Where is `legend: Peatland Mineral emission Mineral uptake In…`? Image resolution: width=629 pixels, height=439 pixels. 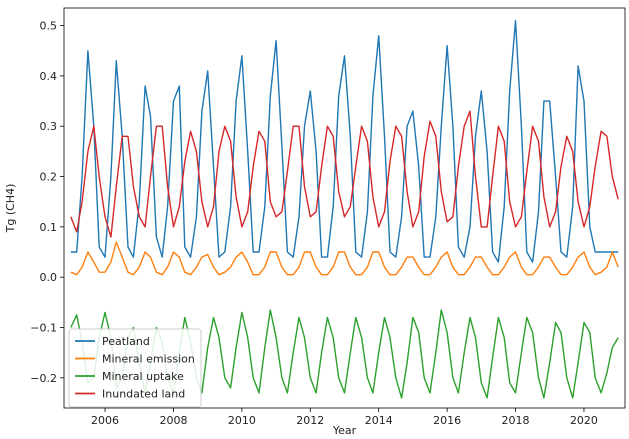
legend: Peatland Mineral emission Mineral uptake In… is located at coordinates (135, 368).